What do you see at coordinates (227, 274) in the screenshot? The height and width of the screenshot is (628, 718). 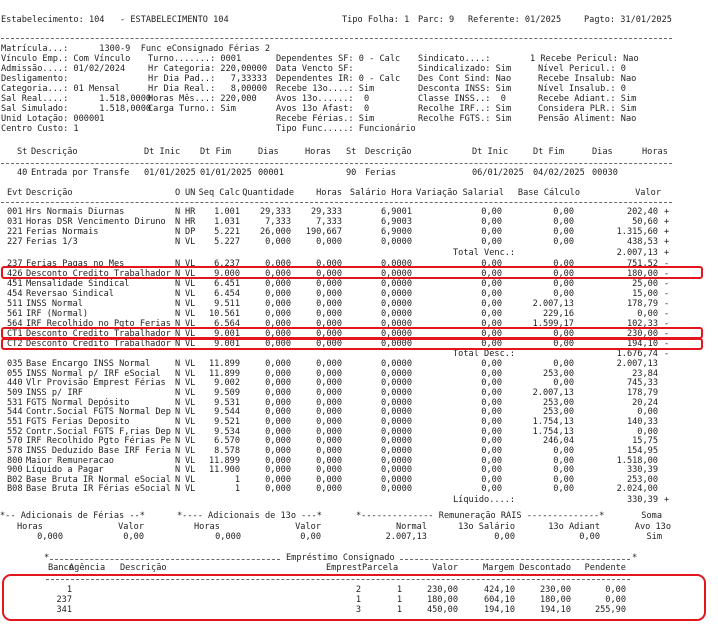 I see `event-cell: 9.000` at bounding box center [227, 274].